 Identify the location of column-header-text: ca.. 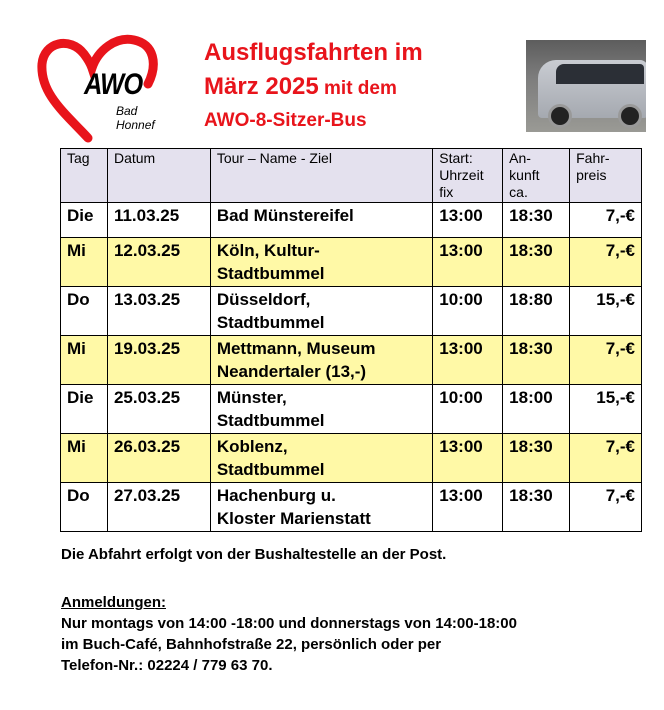
(518, 192).